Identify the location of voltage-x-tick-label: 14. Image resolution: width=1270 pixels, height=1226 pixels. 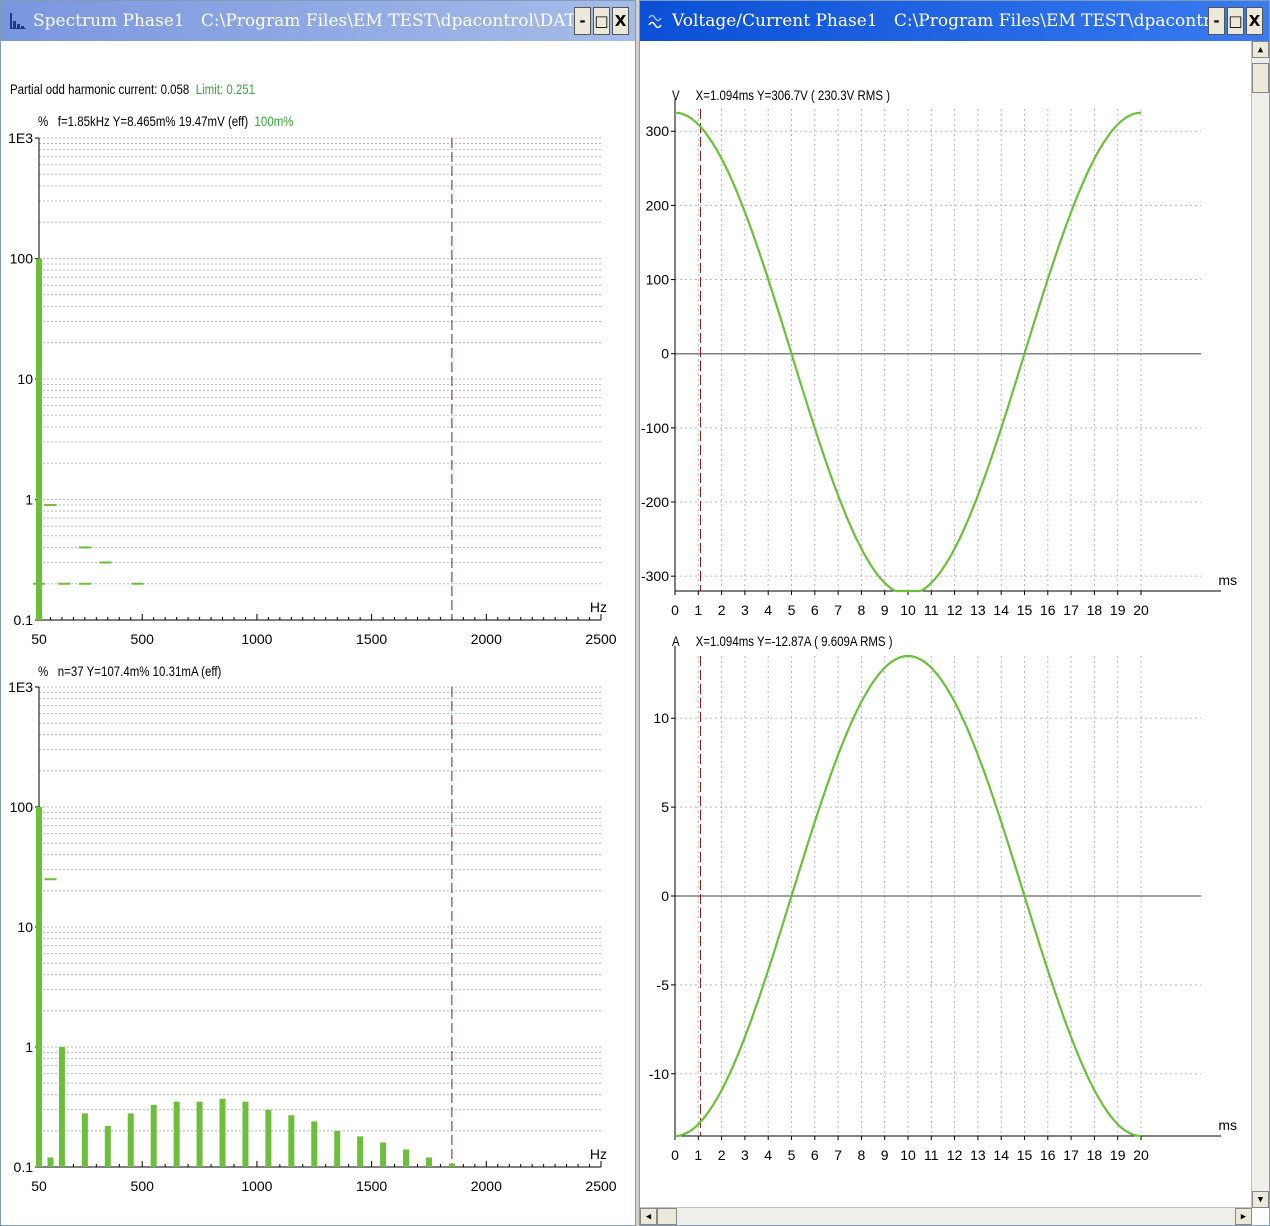
(1001, 610).